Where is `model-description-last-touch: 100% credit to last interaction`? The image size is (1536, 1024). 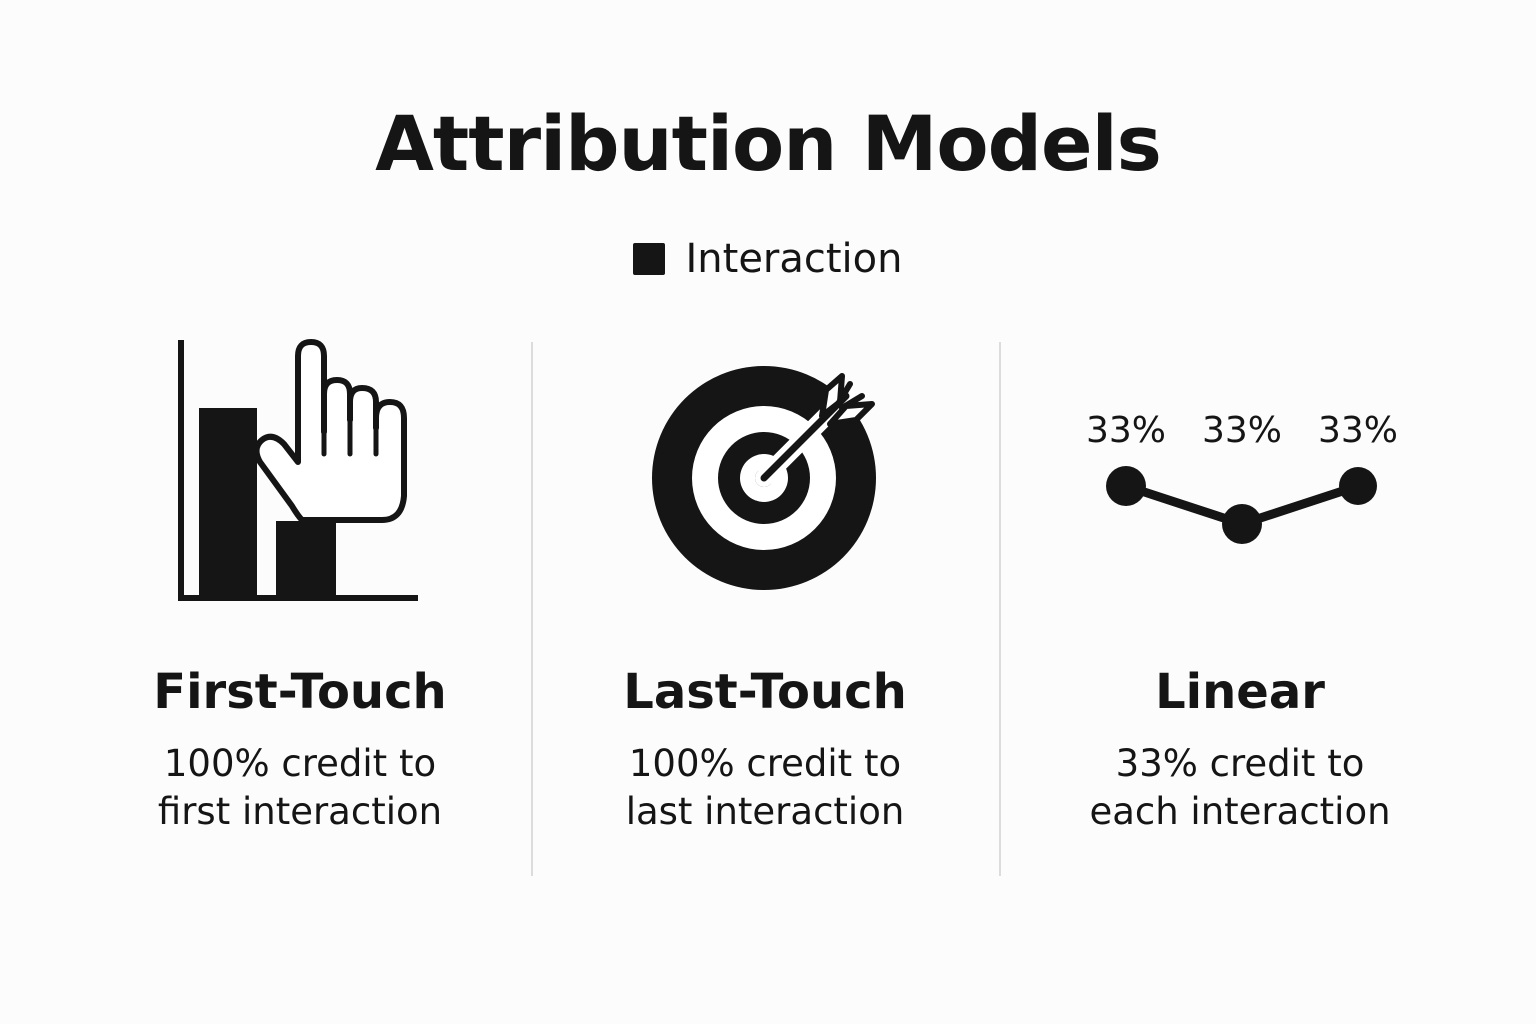 model-description-last-touch: 100% credit to last interaction is located at coordinates (765, 788).